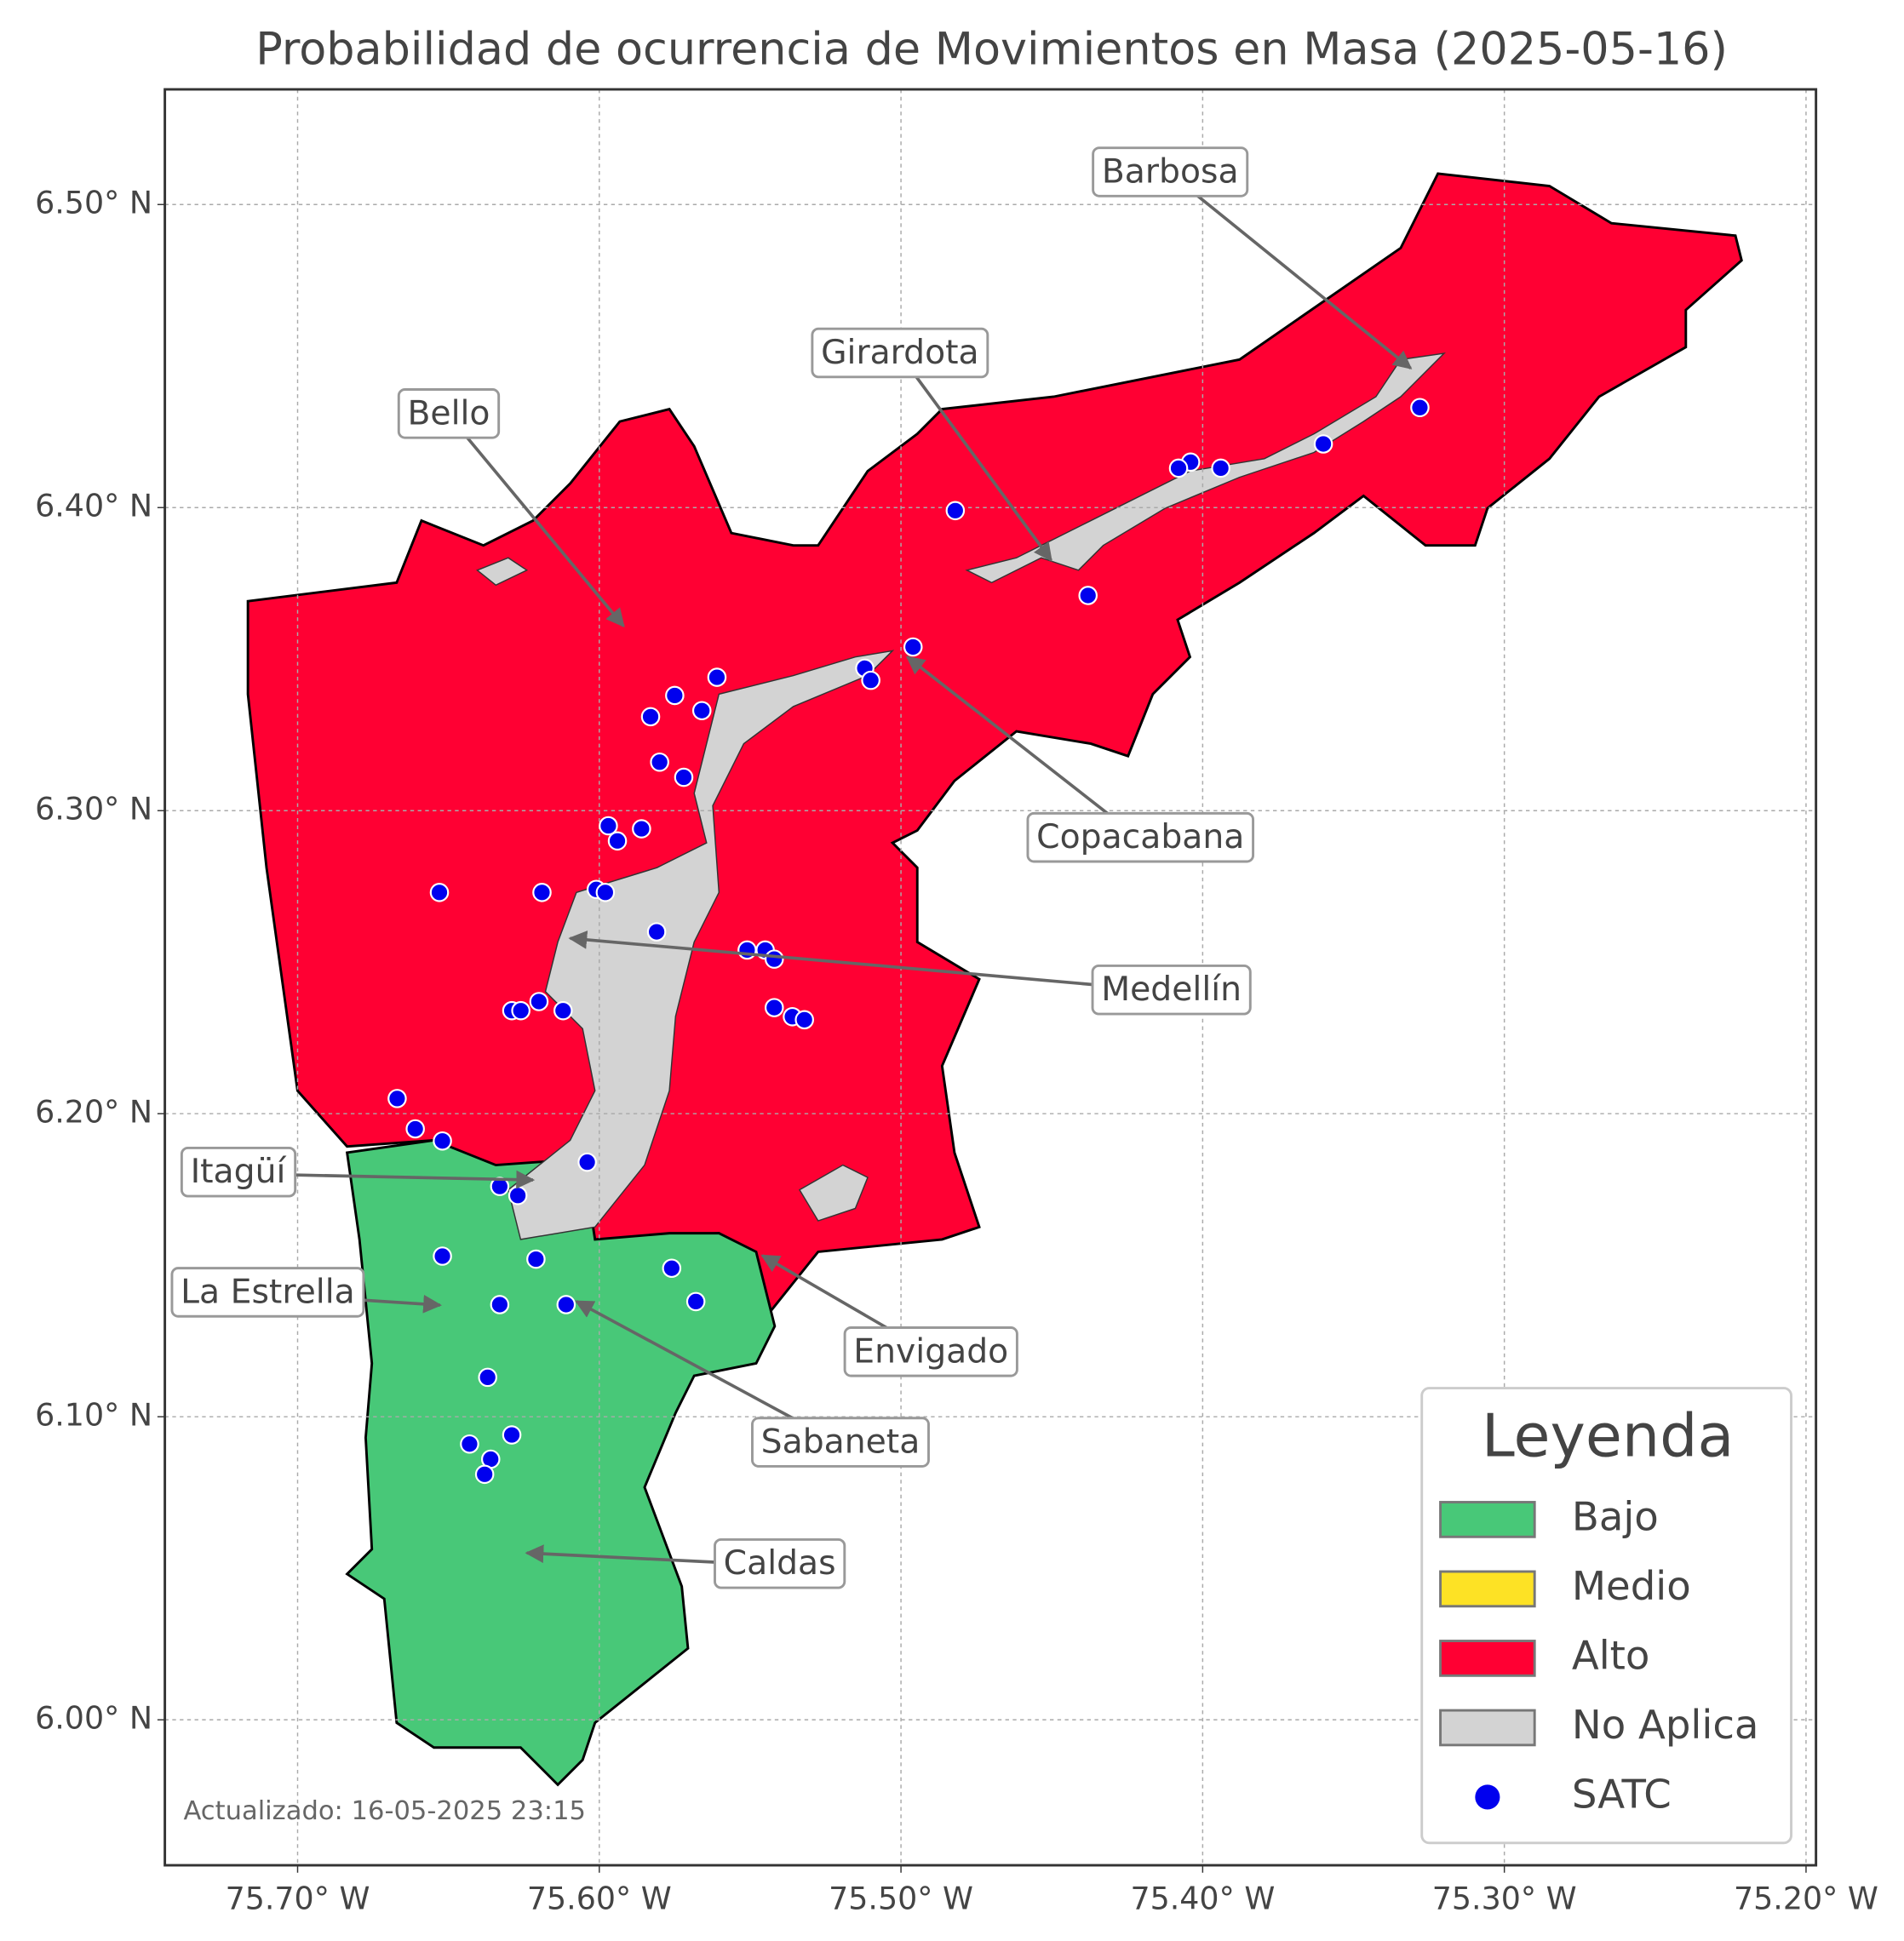 This screenshot has height=1941, width=1904. Describe the element at coordinates (1806, 1898) in the screenshot. I see `x-tick-label: 75.20° W` at that location.